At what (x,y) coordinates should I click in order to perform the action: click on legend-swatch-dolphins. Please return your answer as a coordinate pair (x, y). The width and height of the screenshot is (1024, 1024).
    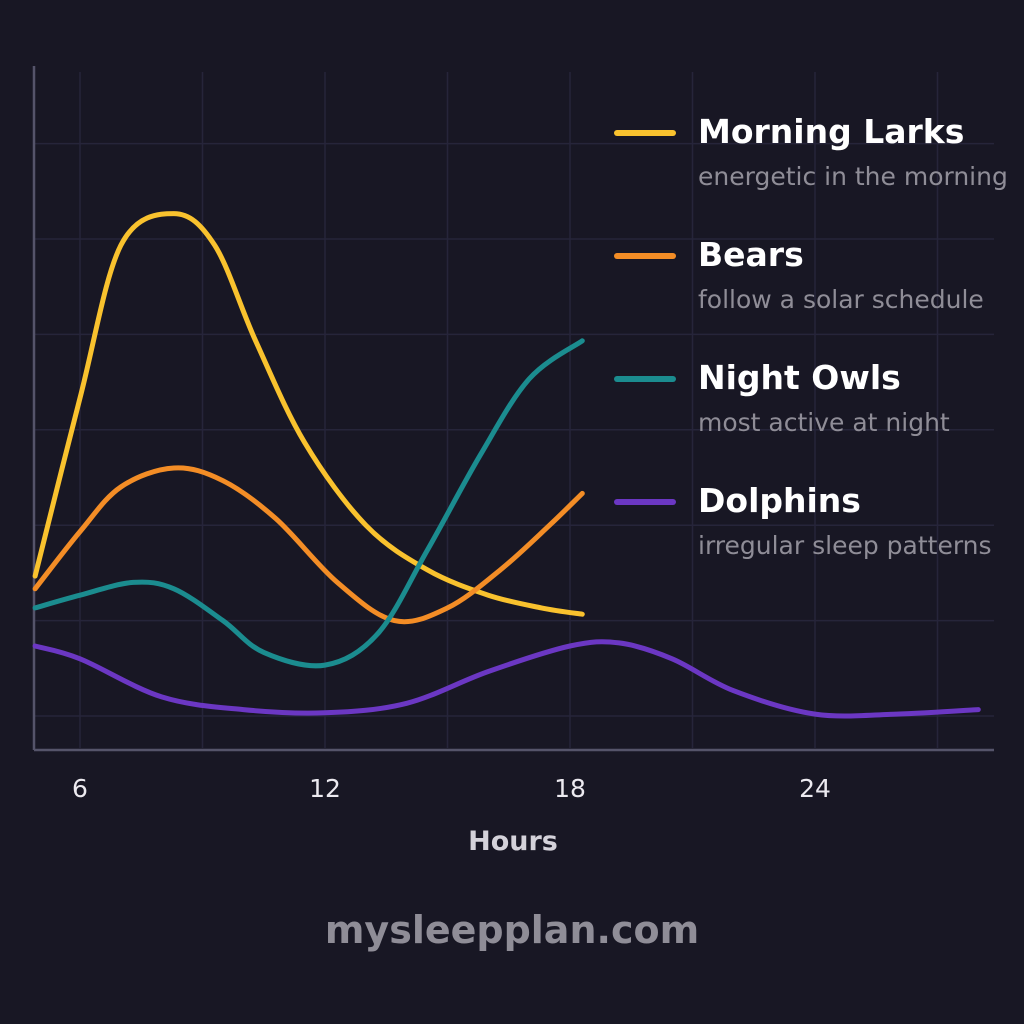
    Looking at the image, I should click on (645, 502).